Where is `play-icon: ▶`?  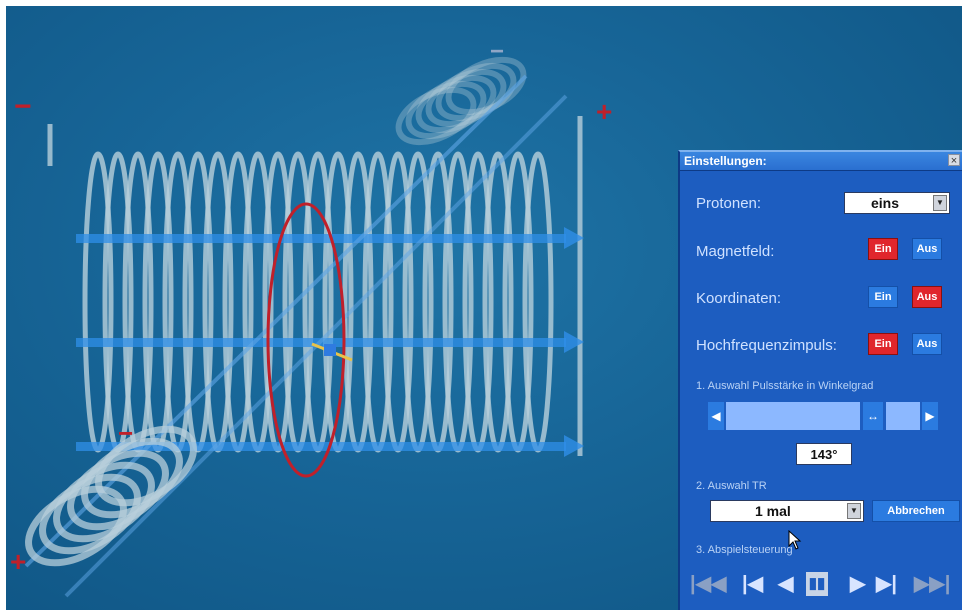 play-icon: ▶ is located at coordinates (858, 584).